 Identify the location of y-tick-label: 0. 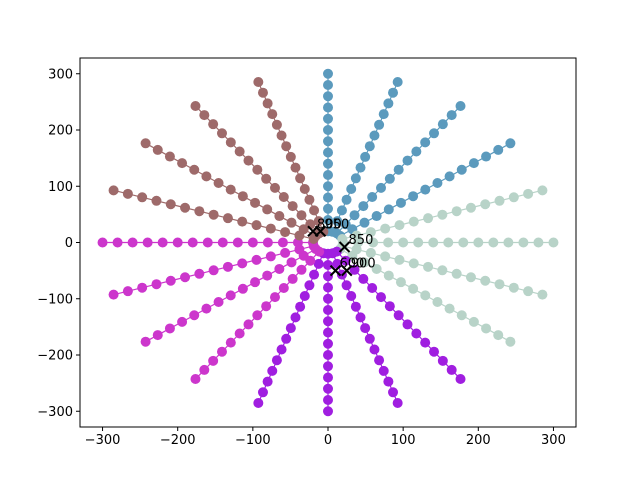
(69, 243).